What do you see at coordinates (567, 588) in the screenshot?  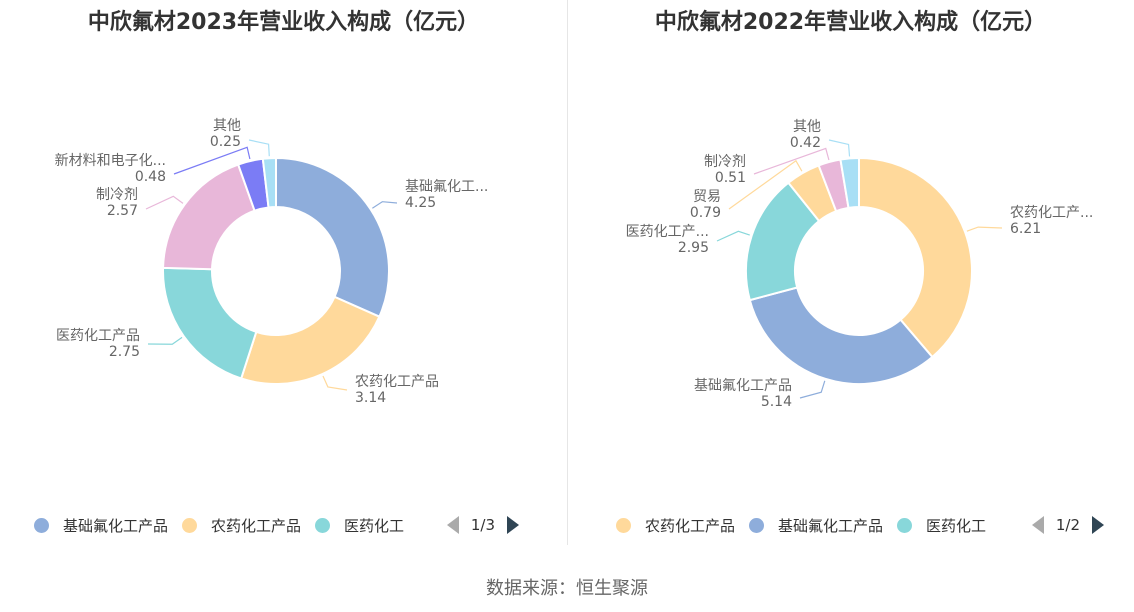 I see `data-source-note: 数据来源：恒生聚源` at bounding box center [567, 588].